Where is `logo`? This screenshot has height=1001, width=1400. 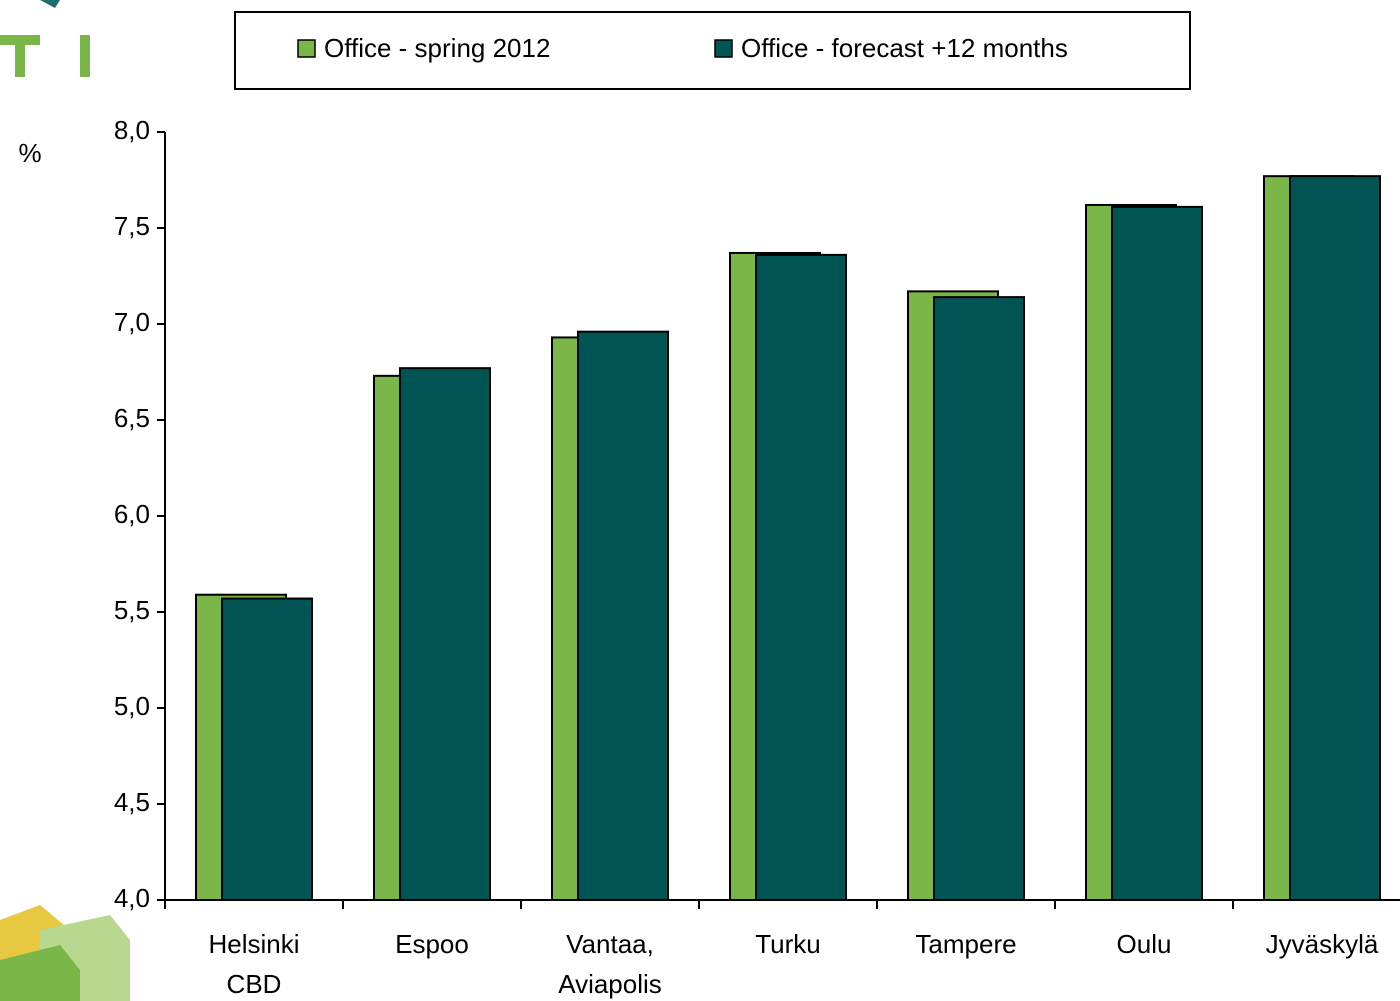
logo is located at coordinates (65, 500).